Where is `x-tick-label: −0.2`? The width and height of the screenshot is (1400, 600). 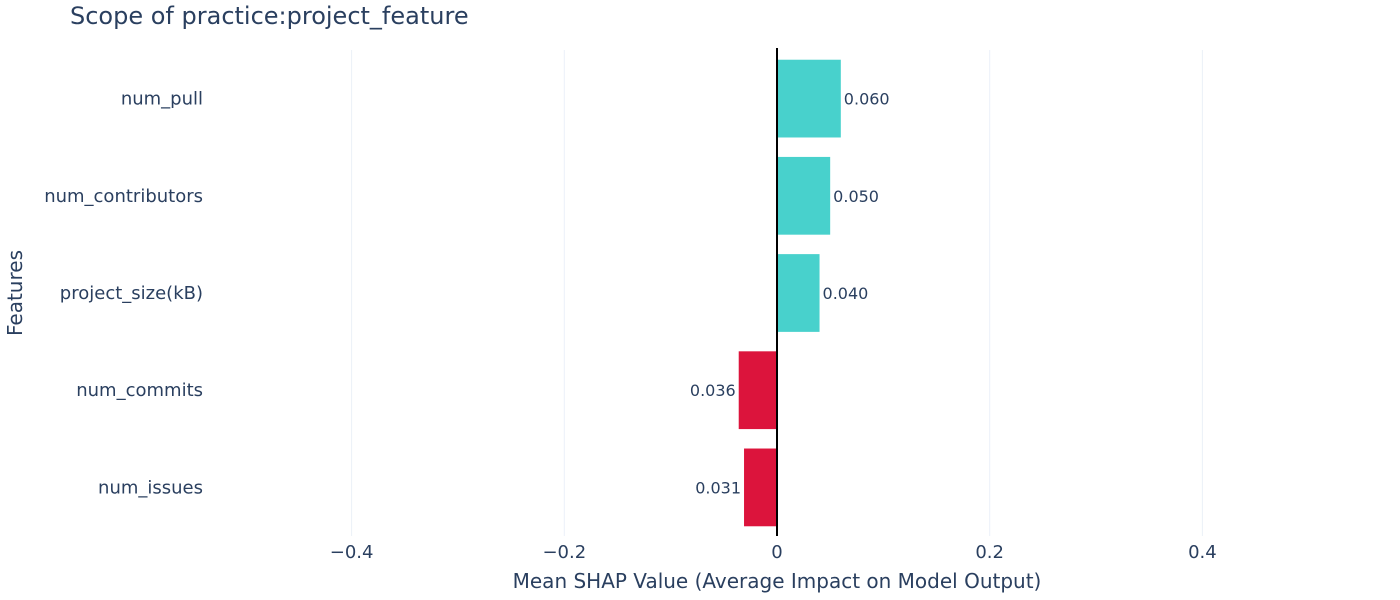 x-tick-label: −0.2 is located at coordinates (564, 552).